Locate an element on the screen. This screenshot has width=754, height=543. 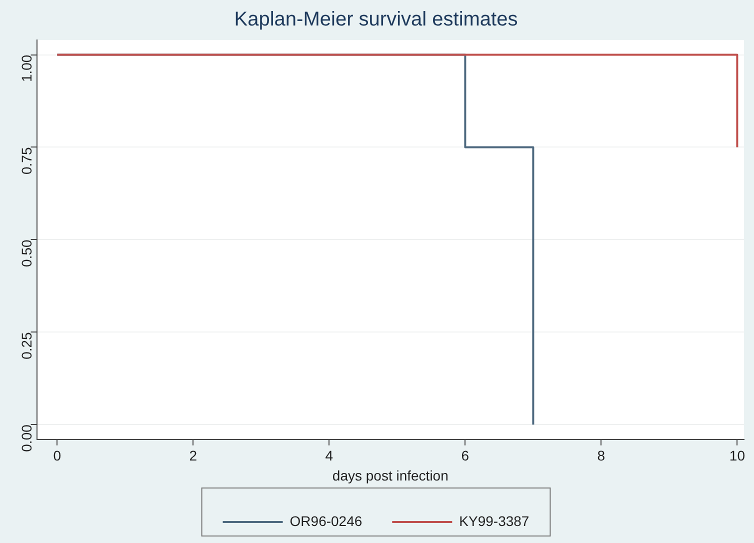
x-tick-label: 2 is located at coordinates (193, 456).